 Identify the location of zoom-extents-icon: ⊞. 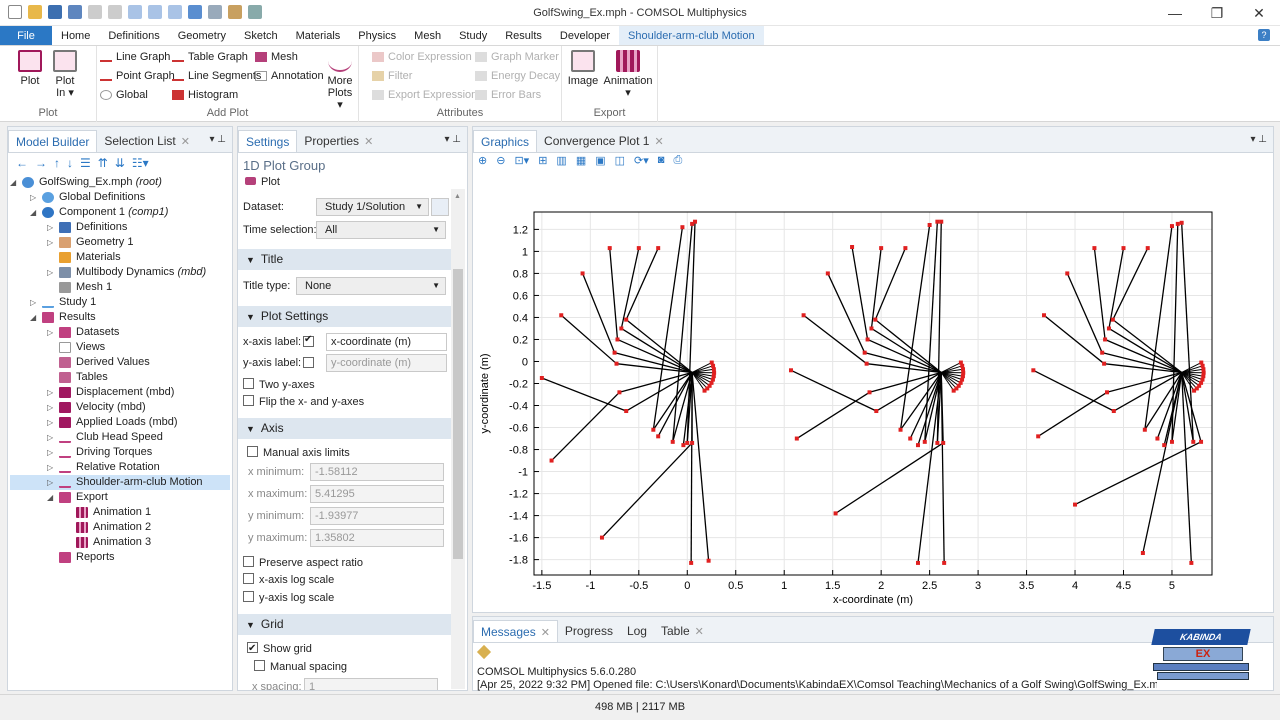
(543, 161).